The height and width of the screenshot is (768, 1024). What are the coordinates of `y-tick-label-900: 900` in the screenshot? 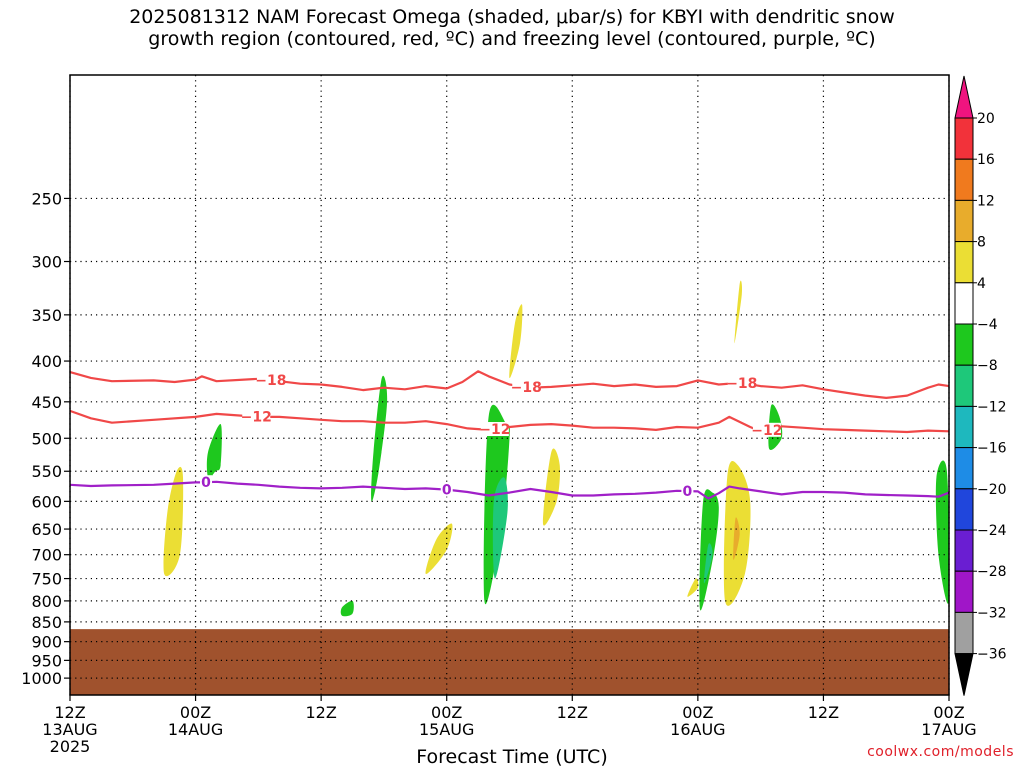 It's located at (46, 642).